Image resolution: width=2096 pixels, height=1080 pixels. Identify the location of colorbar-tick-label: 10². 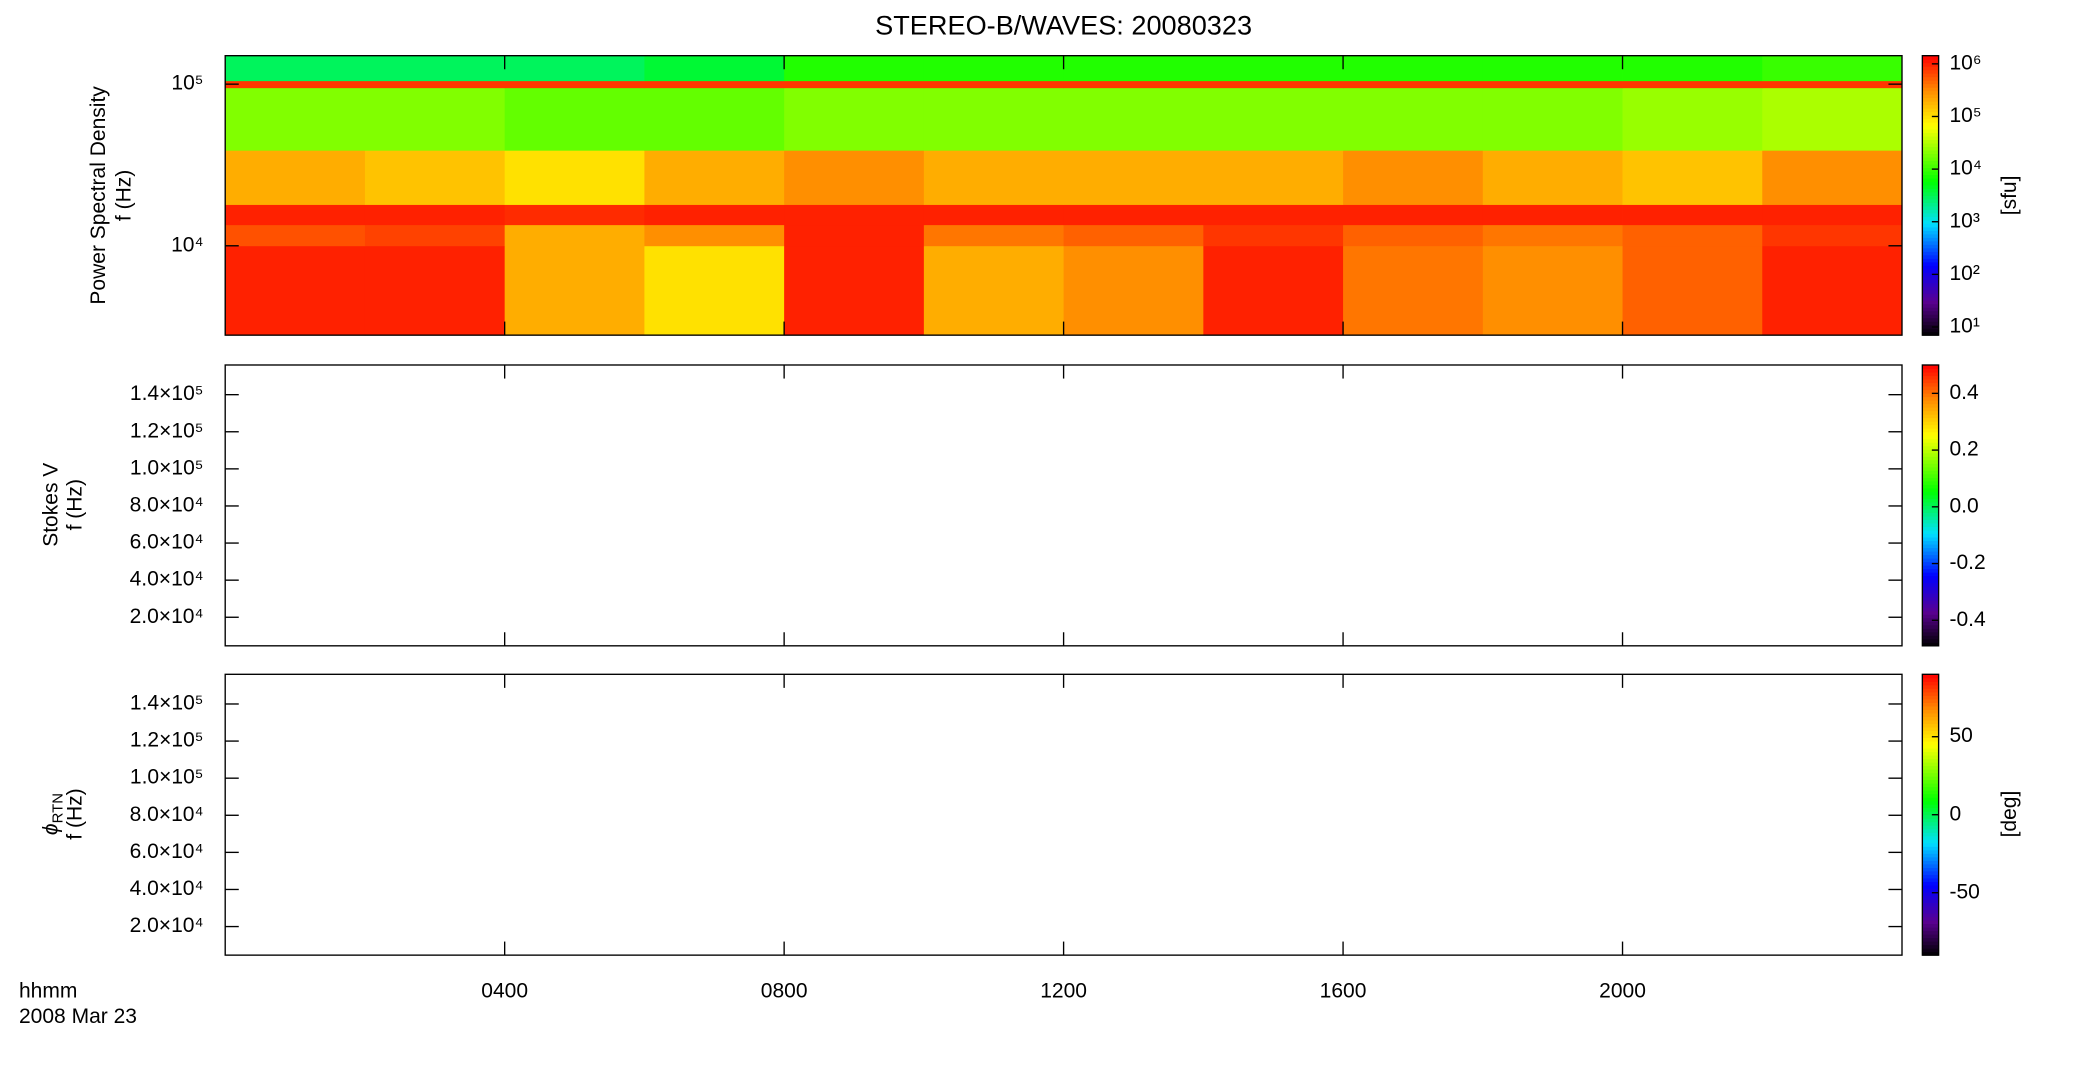
(1964, 273).